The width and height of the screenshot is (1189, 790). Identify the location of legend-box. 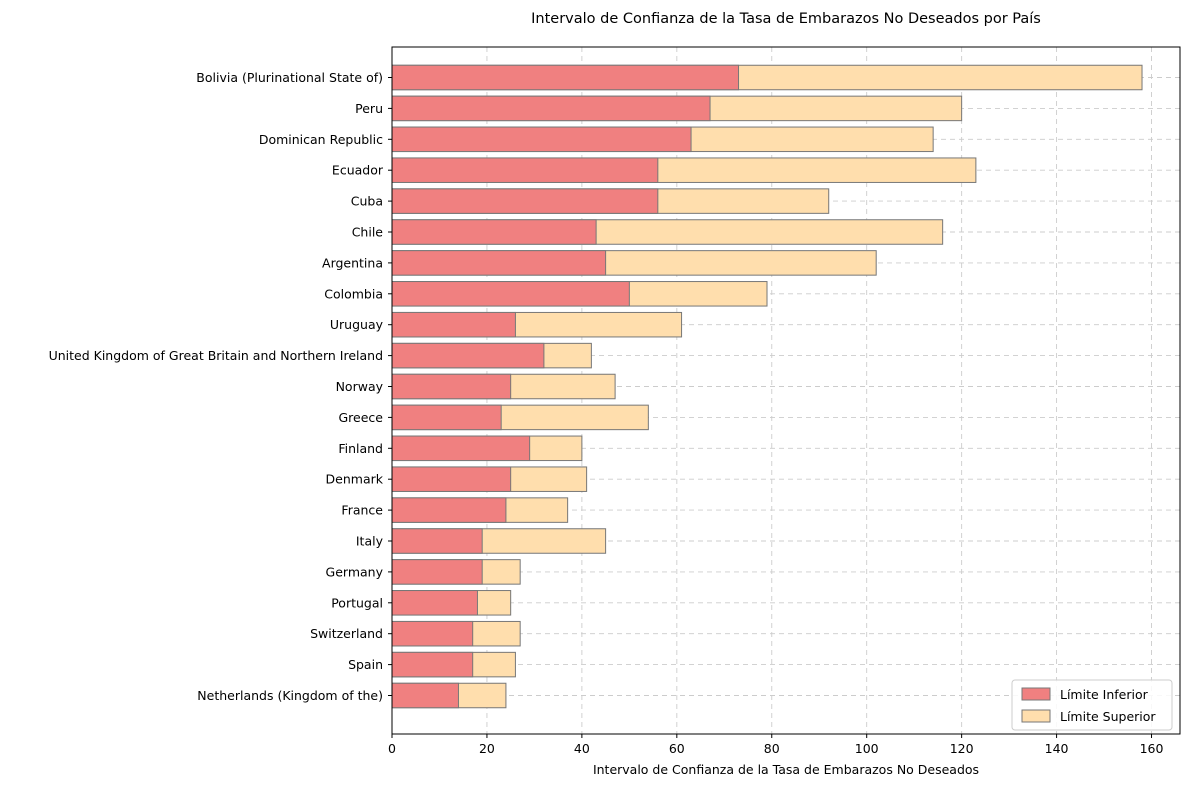
(1092, 705).